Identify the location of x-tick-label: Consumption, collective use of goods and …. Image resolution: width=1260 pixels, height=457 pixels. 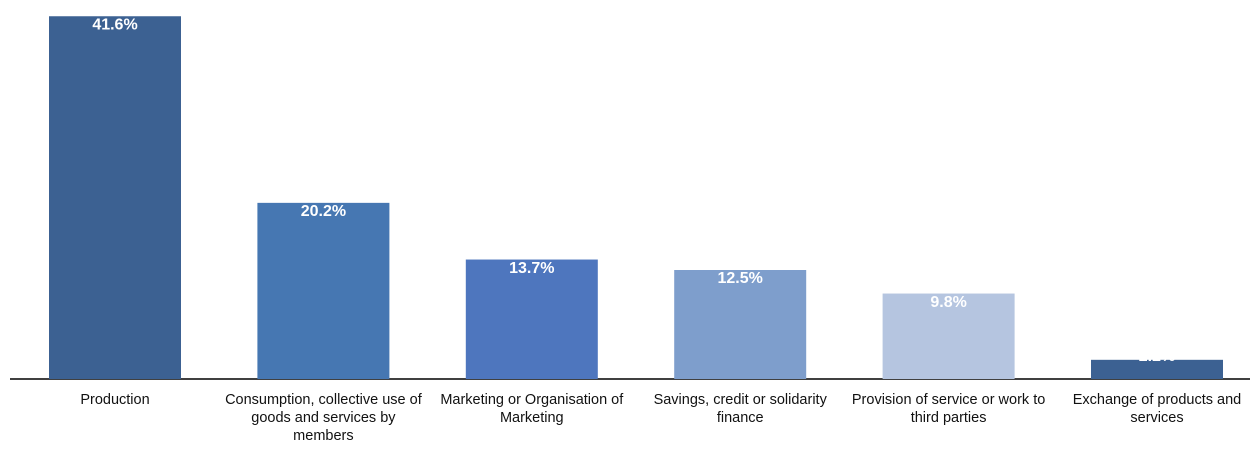
(324, 418).